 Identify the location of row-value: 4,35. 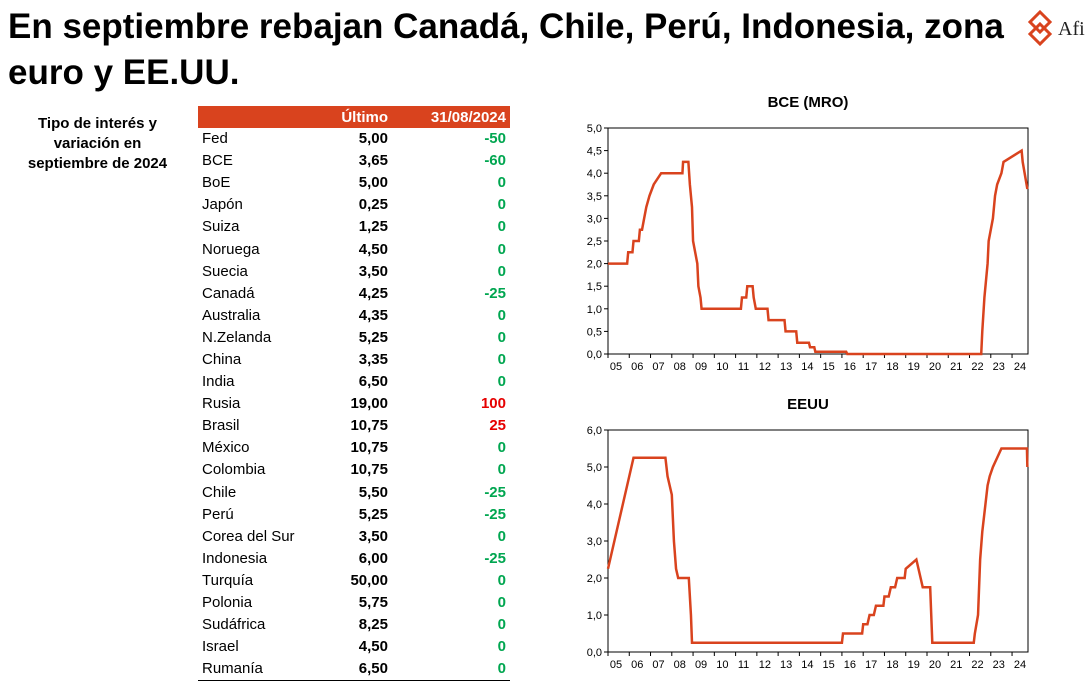
(373, 315).